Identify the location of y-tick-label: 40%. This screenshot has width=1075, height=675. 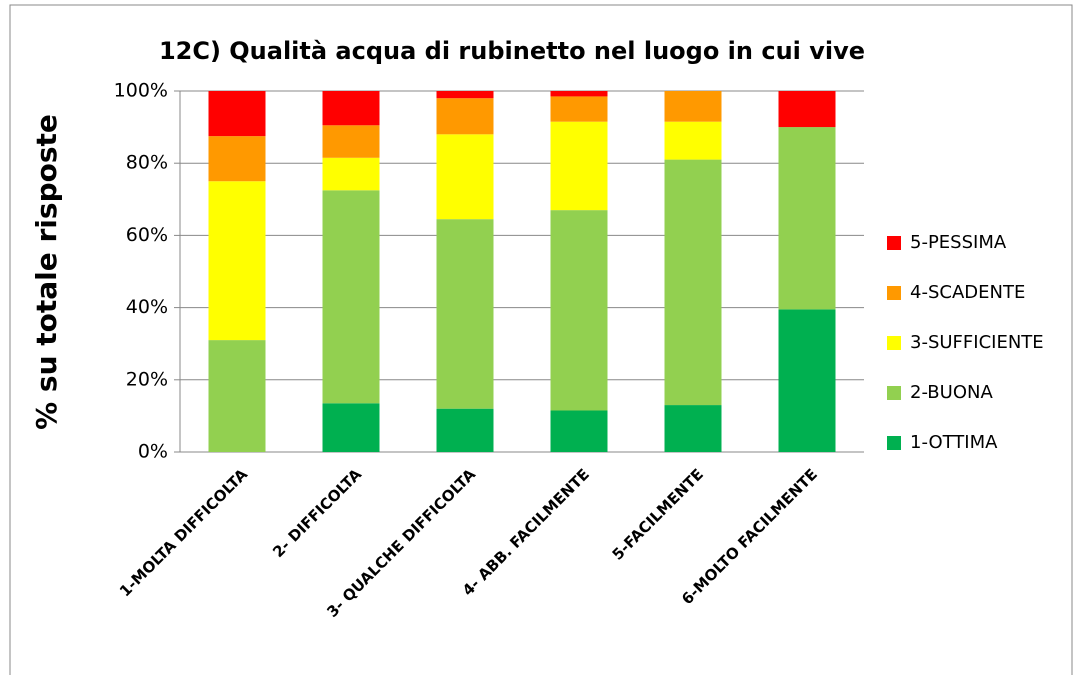
(147, 307).